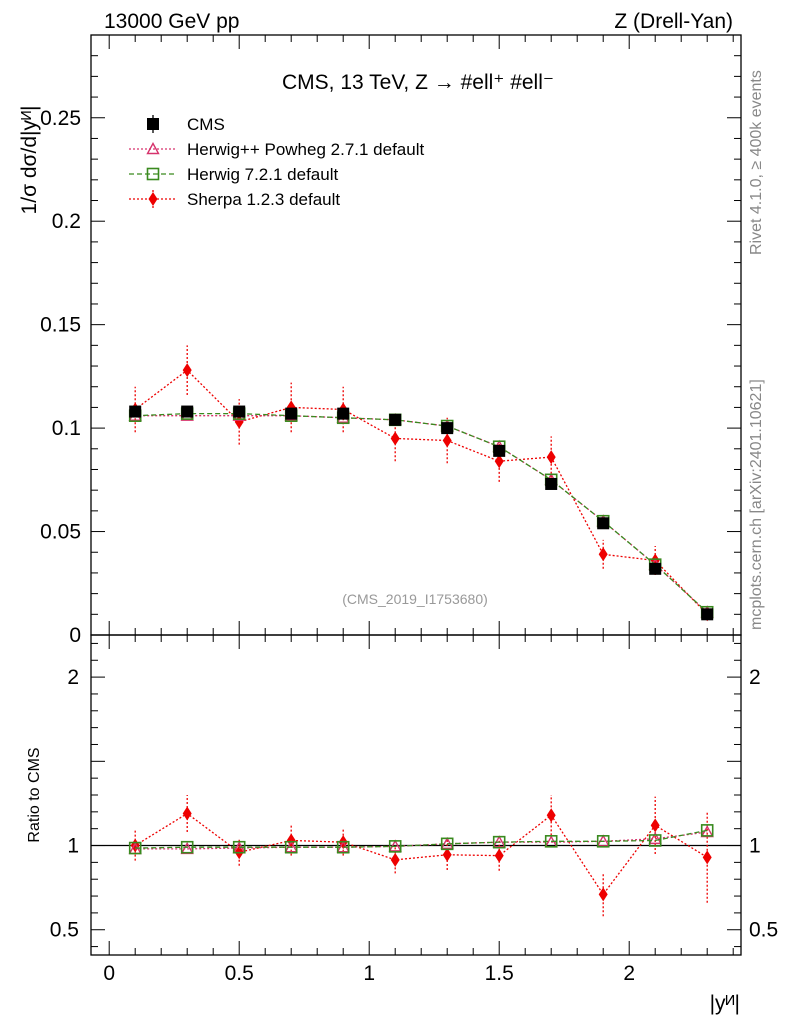 This screenshot has width=786, height=1024. I want to click on legend-label-cms: CMS, so click(206, 124).